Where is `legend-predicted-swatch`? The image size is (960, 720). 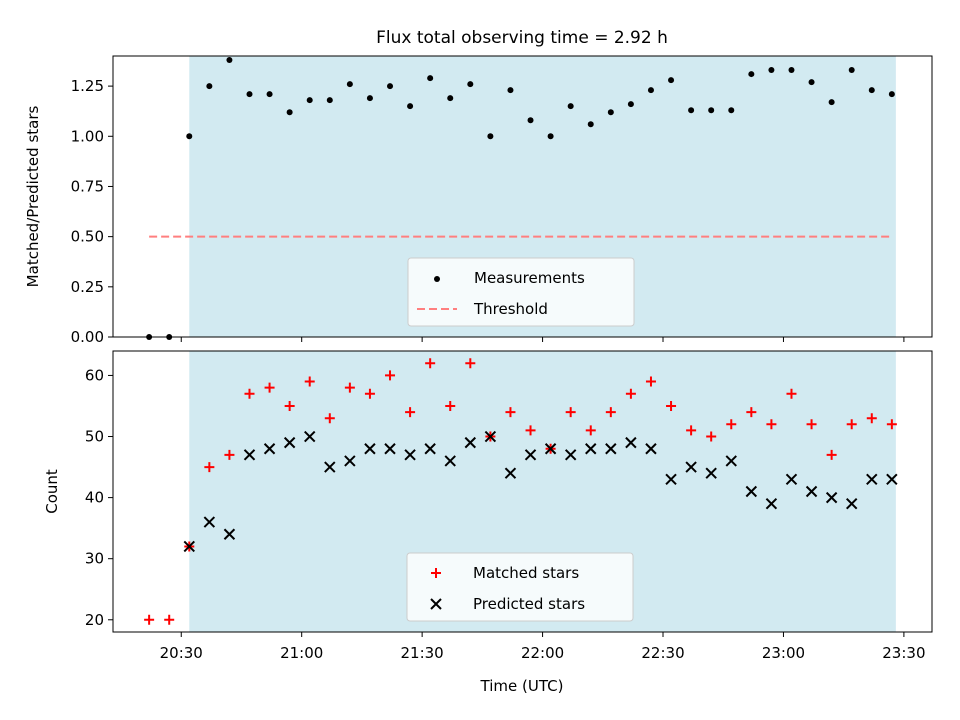 legend-predicted-swatch is located at coordinates (436, 604).